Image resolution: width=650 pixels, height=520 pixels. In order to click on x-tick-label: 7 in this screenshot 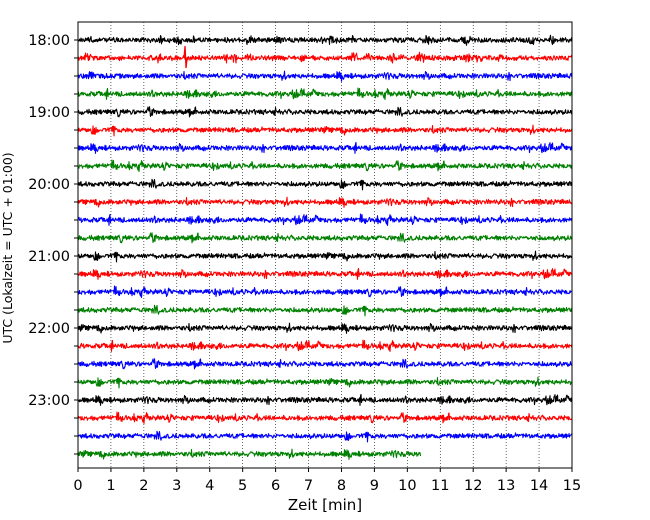, I will do `click(308, 486)`.